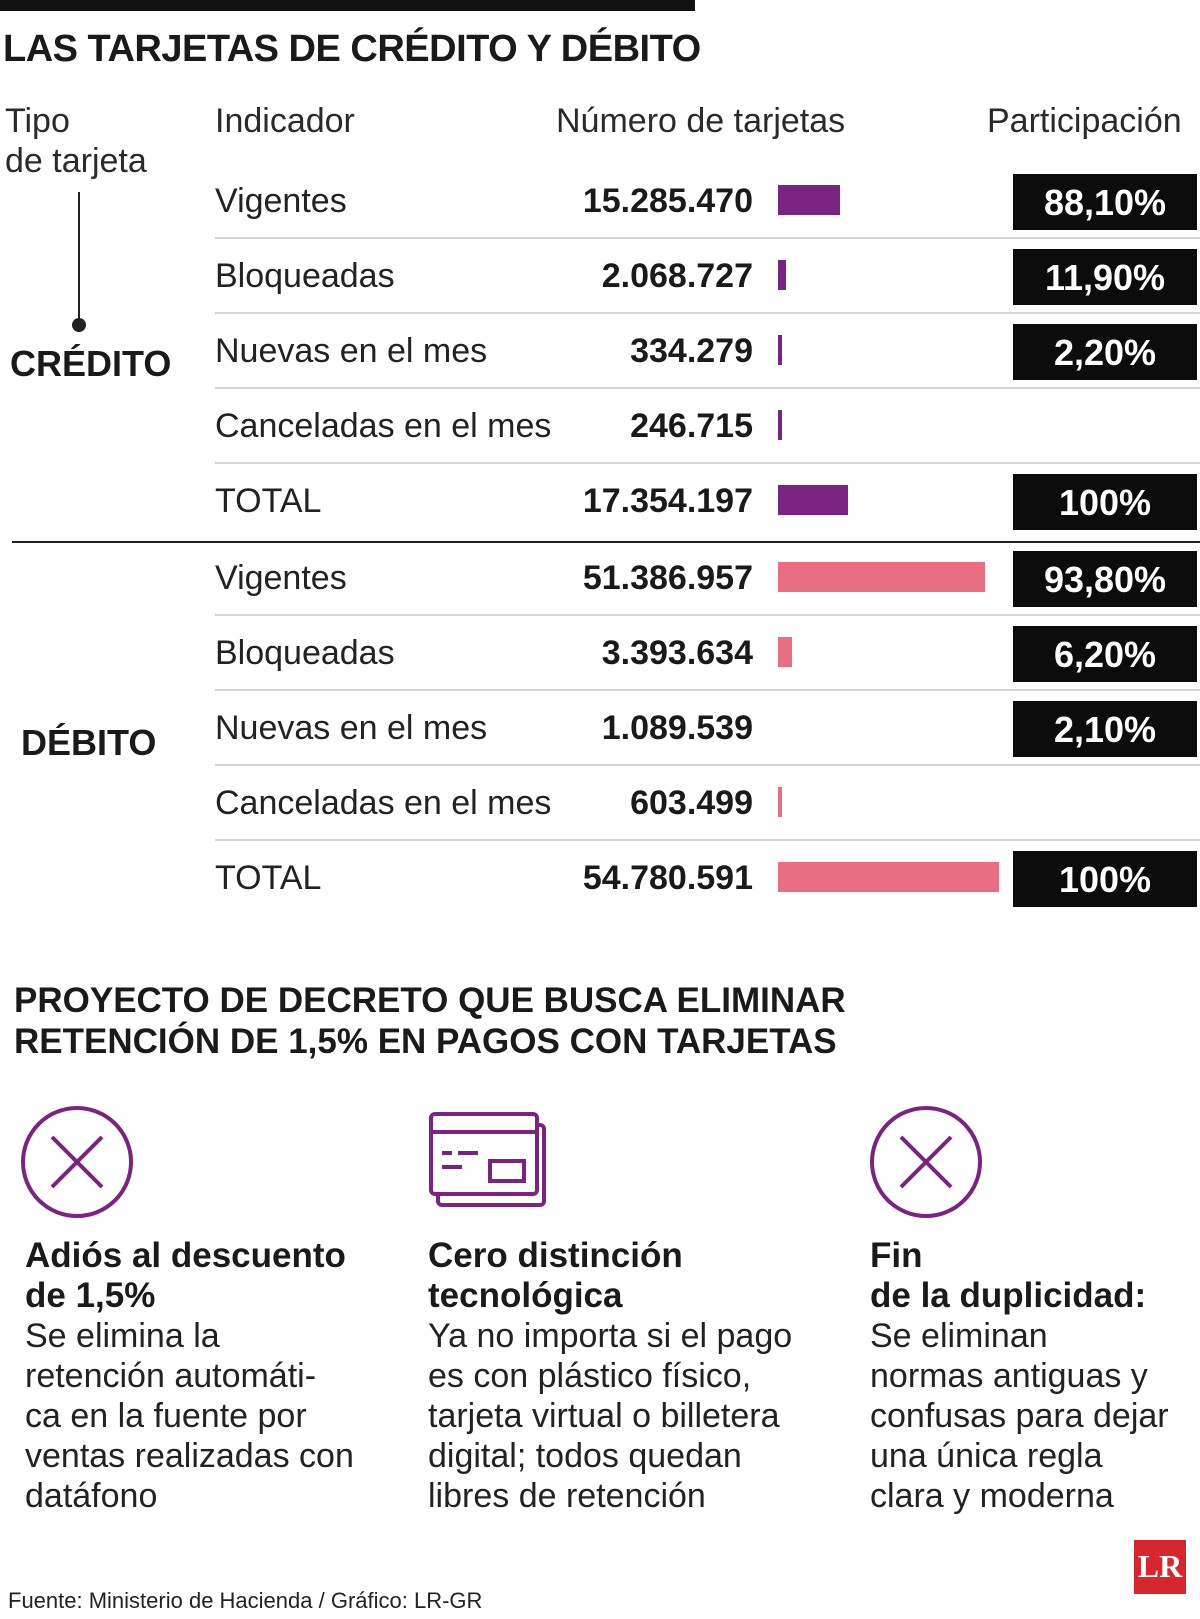  What do you see at coordinates (91, 363) in the screenshot?
I see `type-label-credit: CRÉDITO` at bounding box center [91, 363].